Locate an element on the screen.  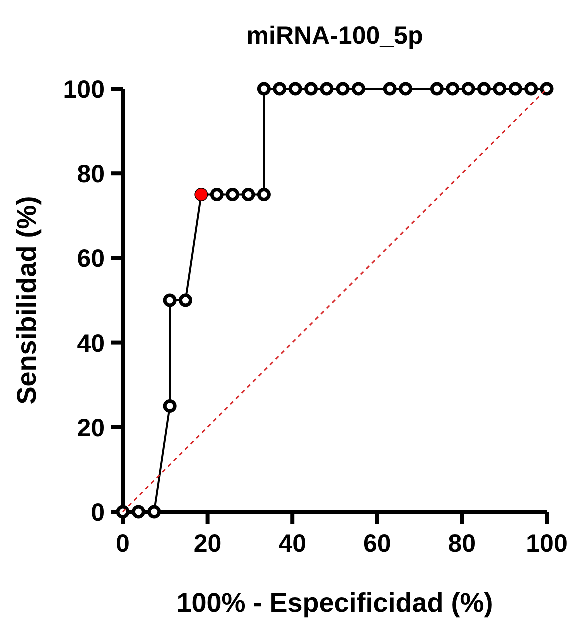
y-tick-label: 60 is located at coordinates (91, 259).